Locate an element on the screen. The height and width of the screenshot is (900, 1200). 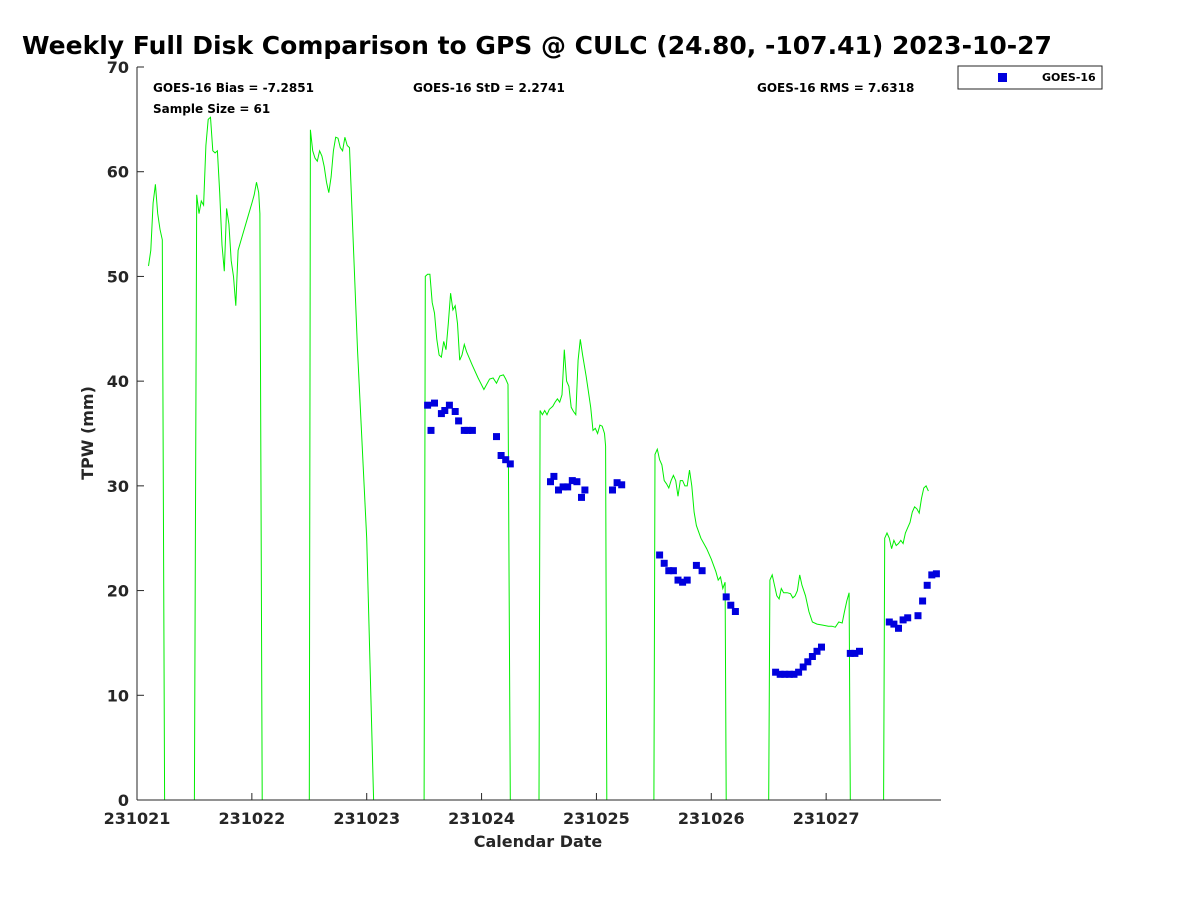
legend: GOES-16 is located at coordinates (1030, 77).